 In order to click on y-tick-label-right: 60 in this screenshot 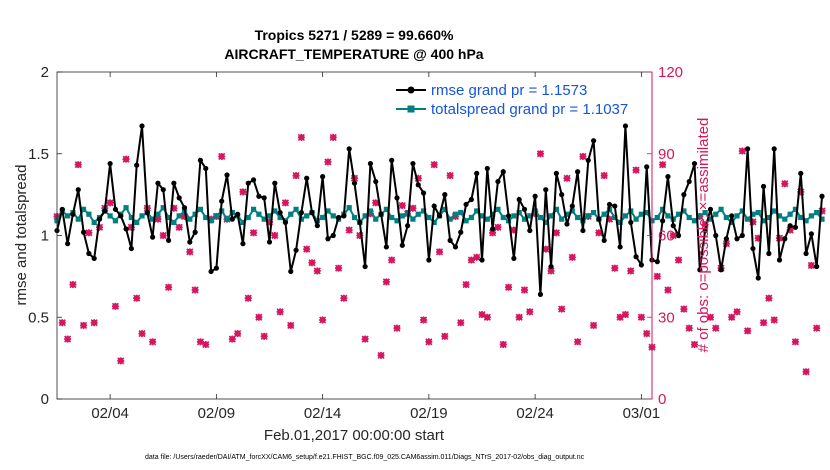, I will do `click(666, 236)`.